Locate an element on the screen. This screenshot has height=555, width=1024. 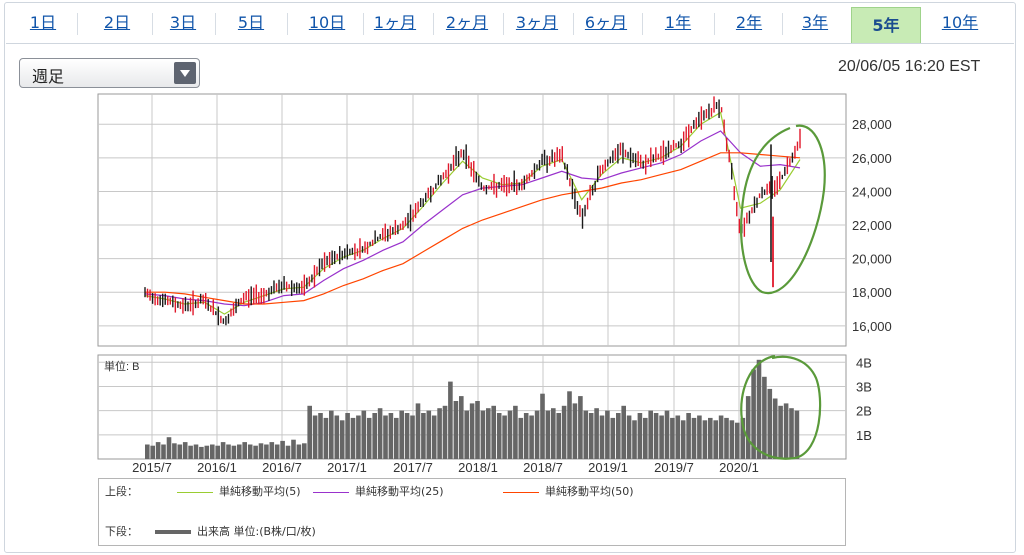
period-tabs: 1日 2日 3日 5日 10日 1ヶ月 2ヶ月 3ヶ月 6ヶ月 1年 2年 3年 5年 10年 is located at coordinates (510, 24).